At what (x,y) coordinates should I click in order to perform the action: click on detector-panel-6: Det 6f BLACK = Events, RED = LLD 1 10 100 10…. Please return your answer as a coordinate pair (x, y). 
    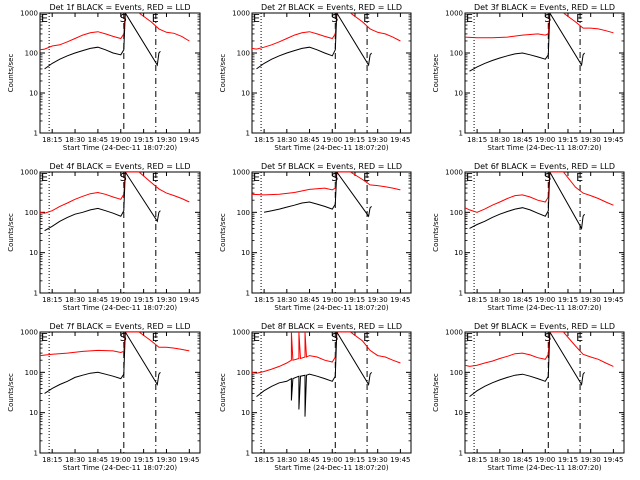
    Looking at the image, I should click on (528, 237).